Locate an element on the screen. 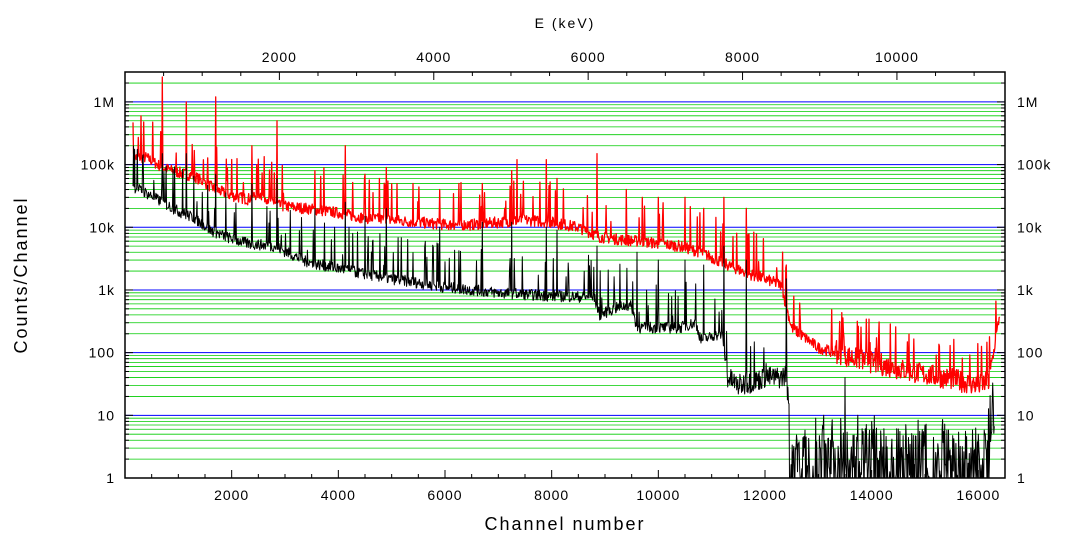 This screenshot has height=538, width=1068. x2-tick-label: 4000 is located at coordinates (433, 57).